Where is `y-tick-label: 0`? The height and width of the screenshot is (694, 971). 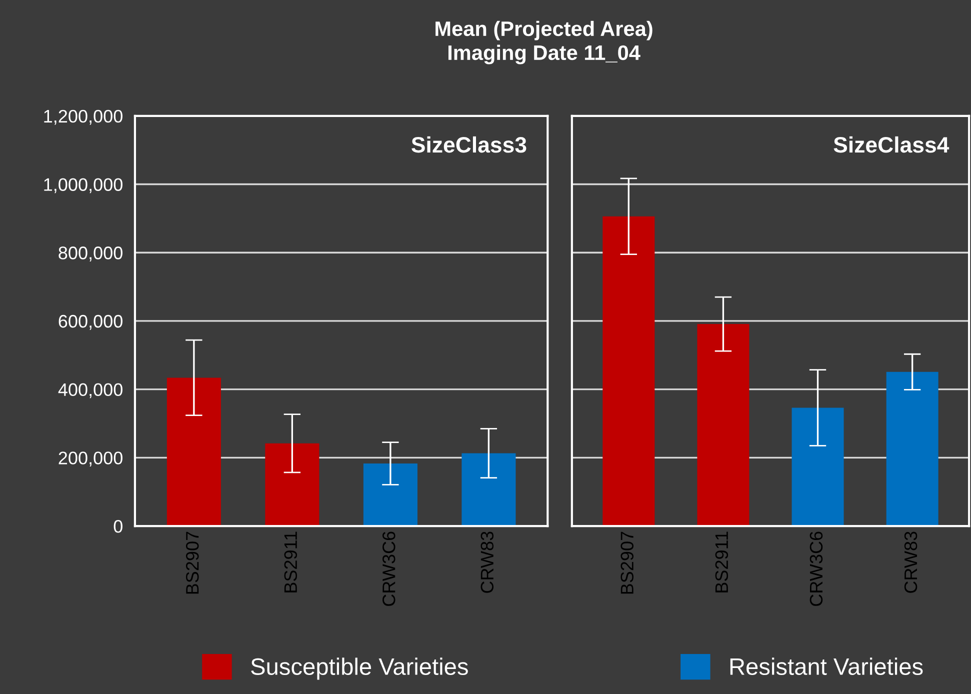
y-tick-label: 0 is located at coordinates (118, 526).